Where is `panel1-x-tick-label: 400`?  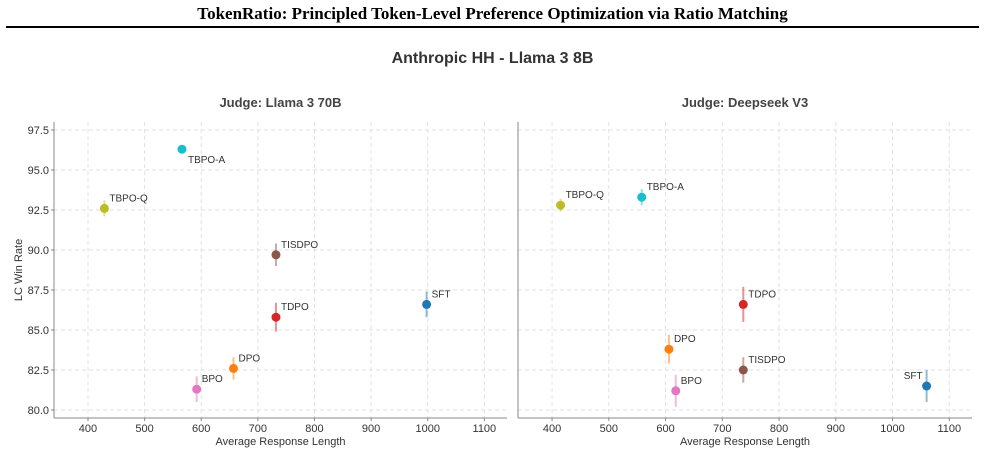 panel1-x-tick-label: 400 is located at coordinates (88, 429).